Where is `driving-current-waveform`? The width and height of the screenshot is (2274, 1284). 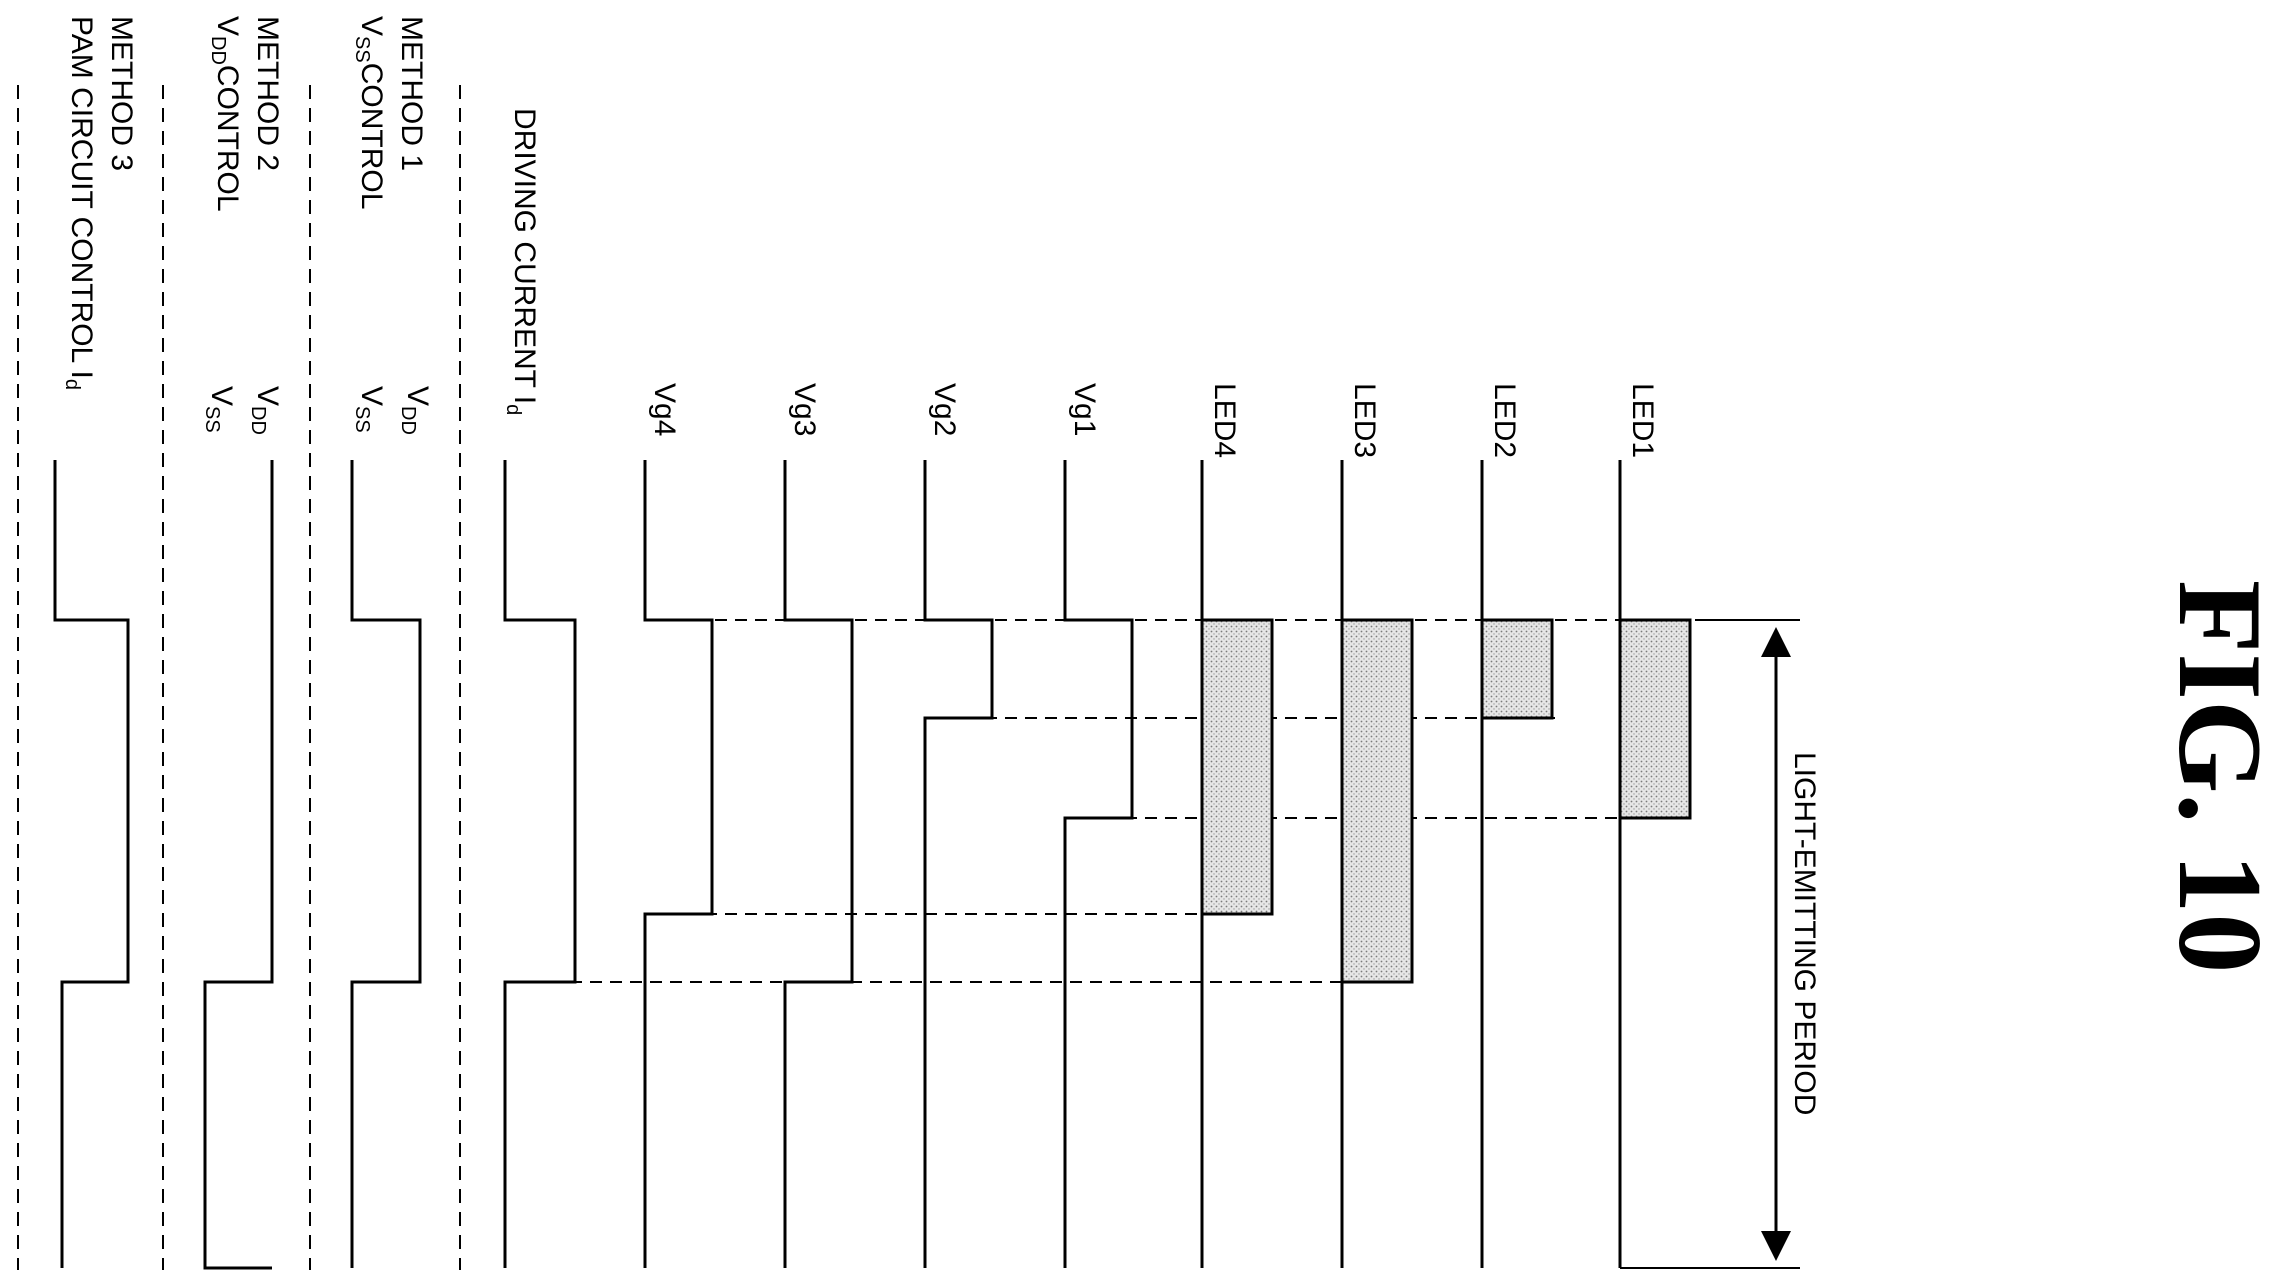
driving-current-waveform is located at coordinates (540, 864).